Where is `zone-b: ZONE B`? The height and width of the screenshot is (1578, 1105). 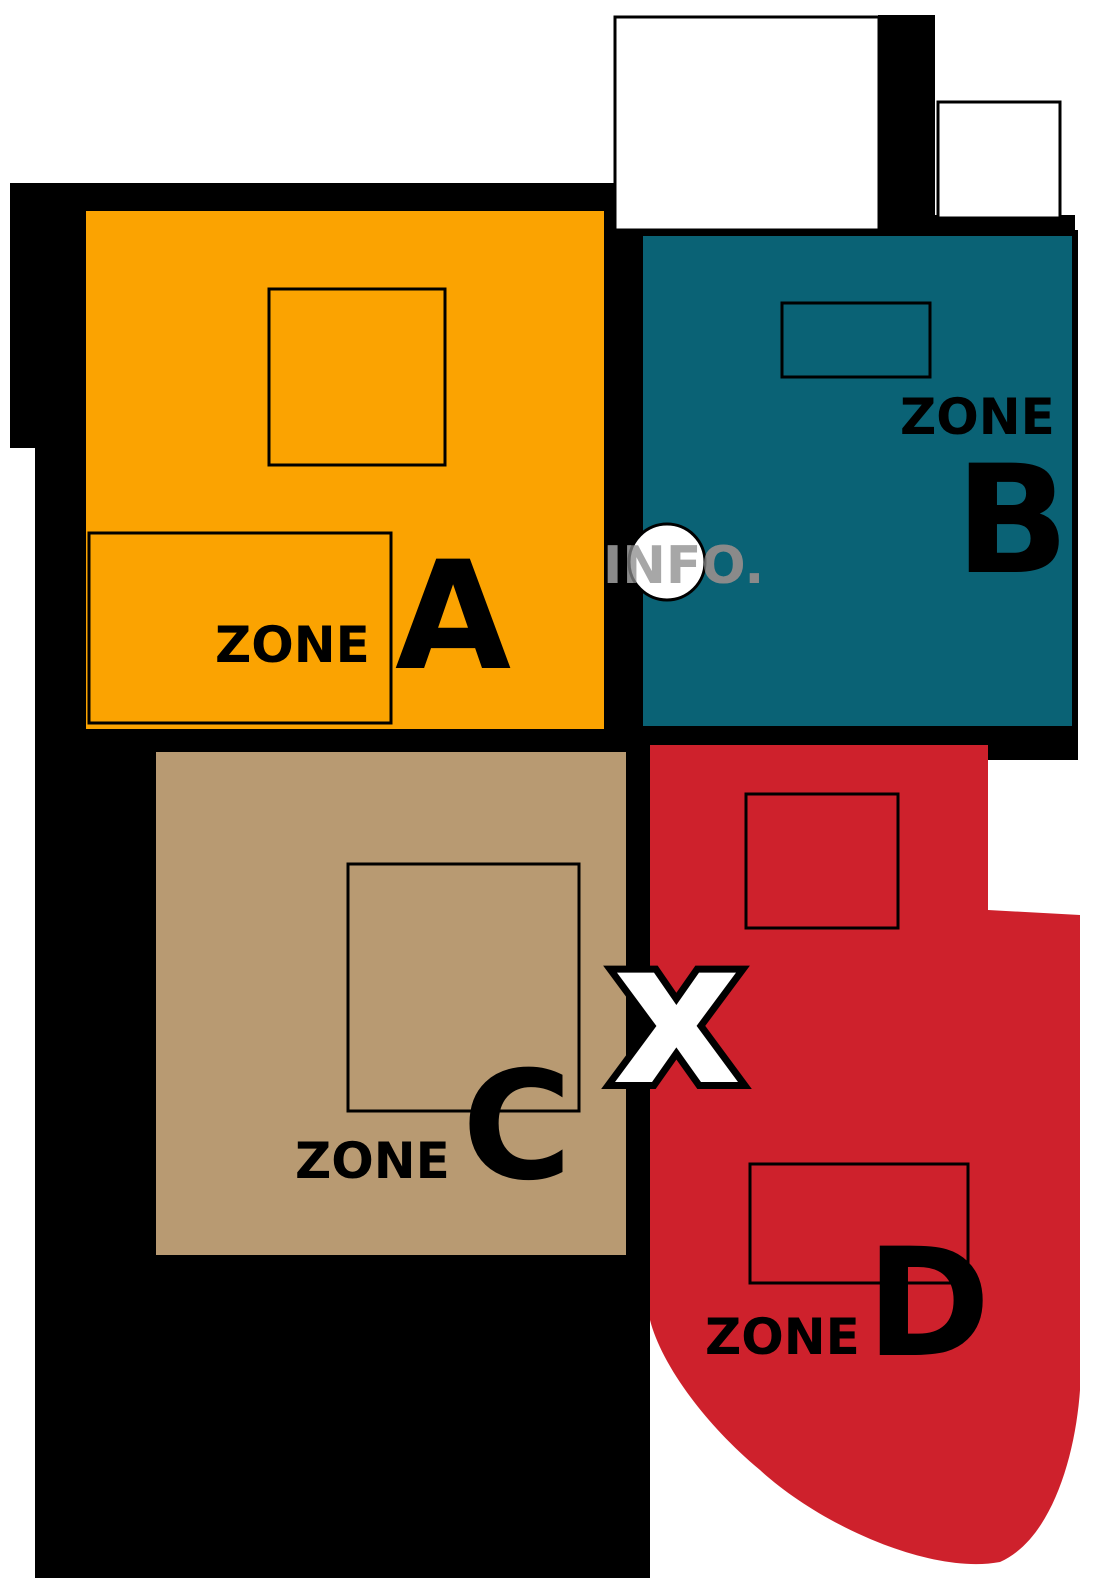 zone-b: ZONE B is located at coordinates (857, 481).